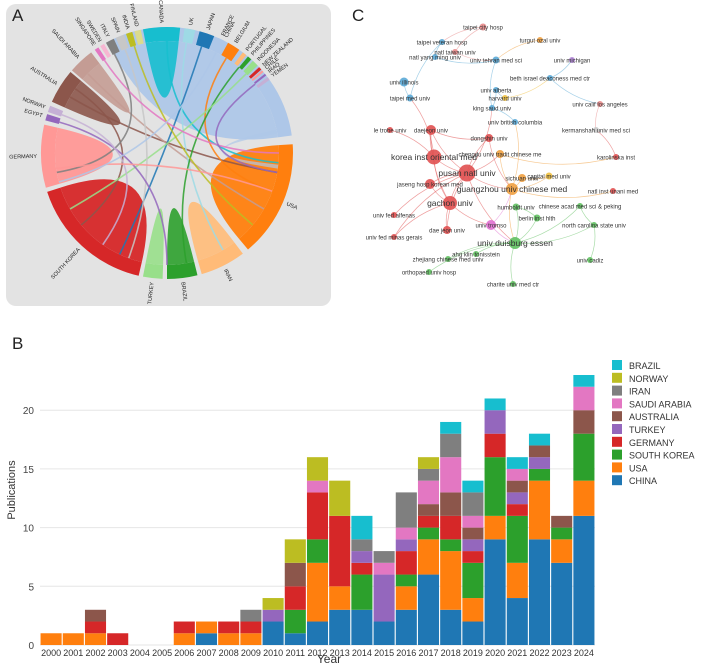 This screenshot has width=708, height=671. Describe the element at coordinates (362, 653) in the screenshot. I see `x-tick-label: 2014` at that location.